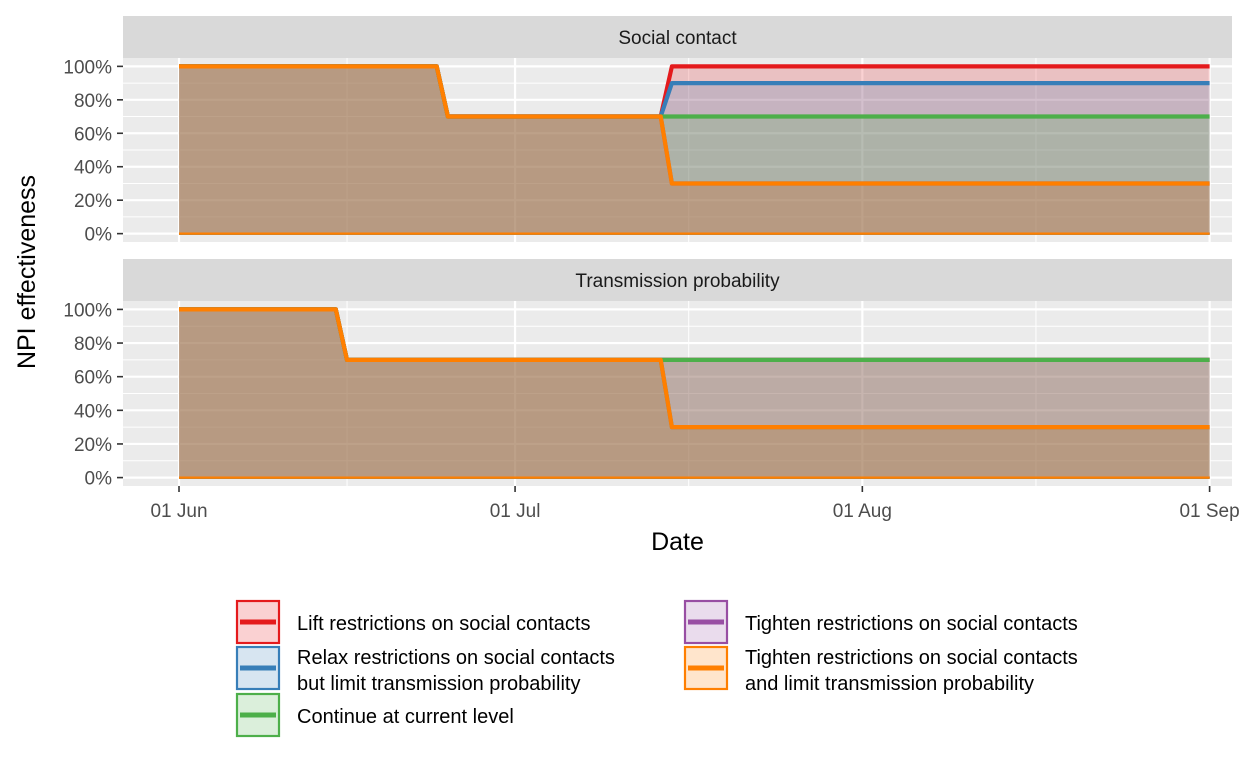  I want to click on legend-item-lift: Lift restrictions on social contacts, so click(412, 622).